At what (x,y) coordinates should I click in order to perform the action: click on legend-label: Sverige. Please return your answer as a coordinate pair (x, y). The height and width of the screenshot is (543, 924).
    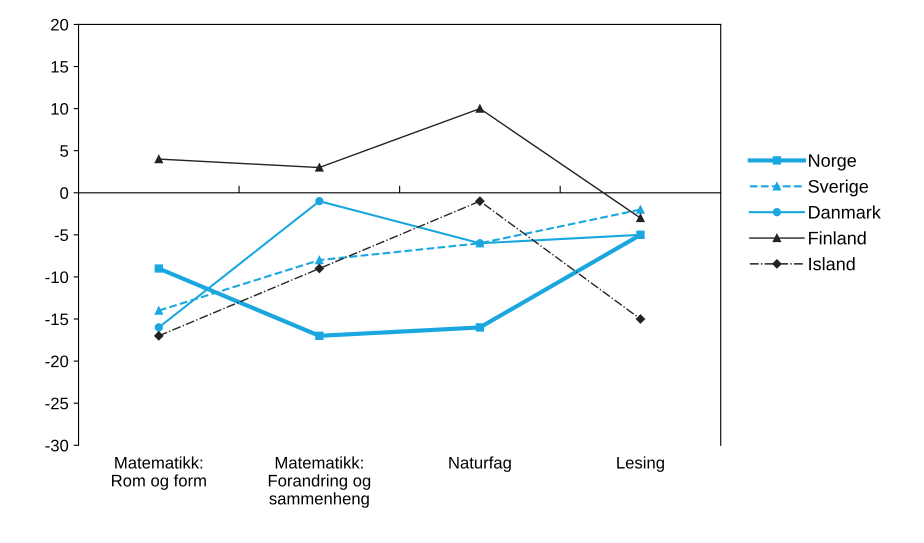
    Looking at the image, I should click on (838, 188).